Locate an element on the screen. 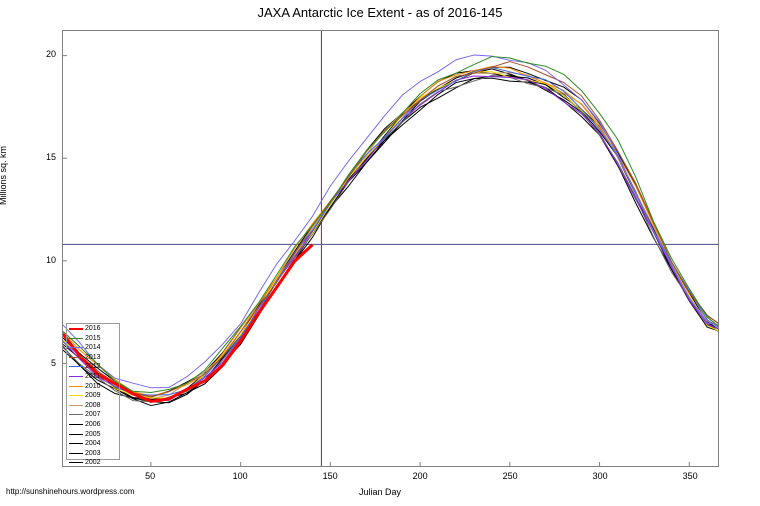 The height and width of the screenshot is (506, 760). legend-label: 2005 is located at coordinates (93, 434).